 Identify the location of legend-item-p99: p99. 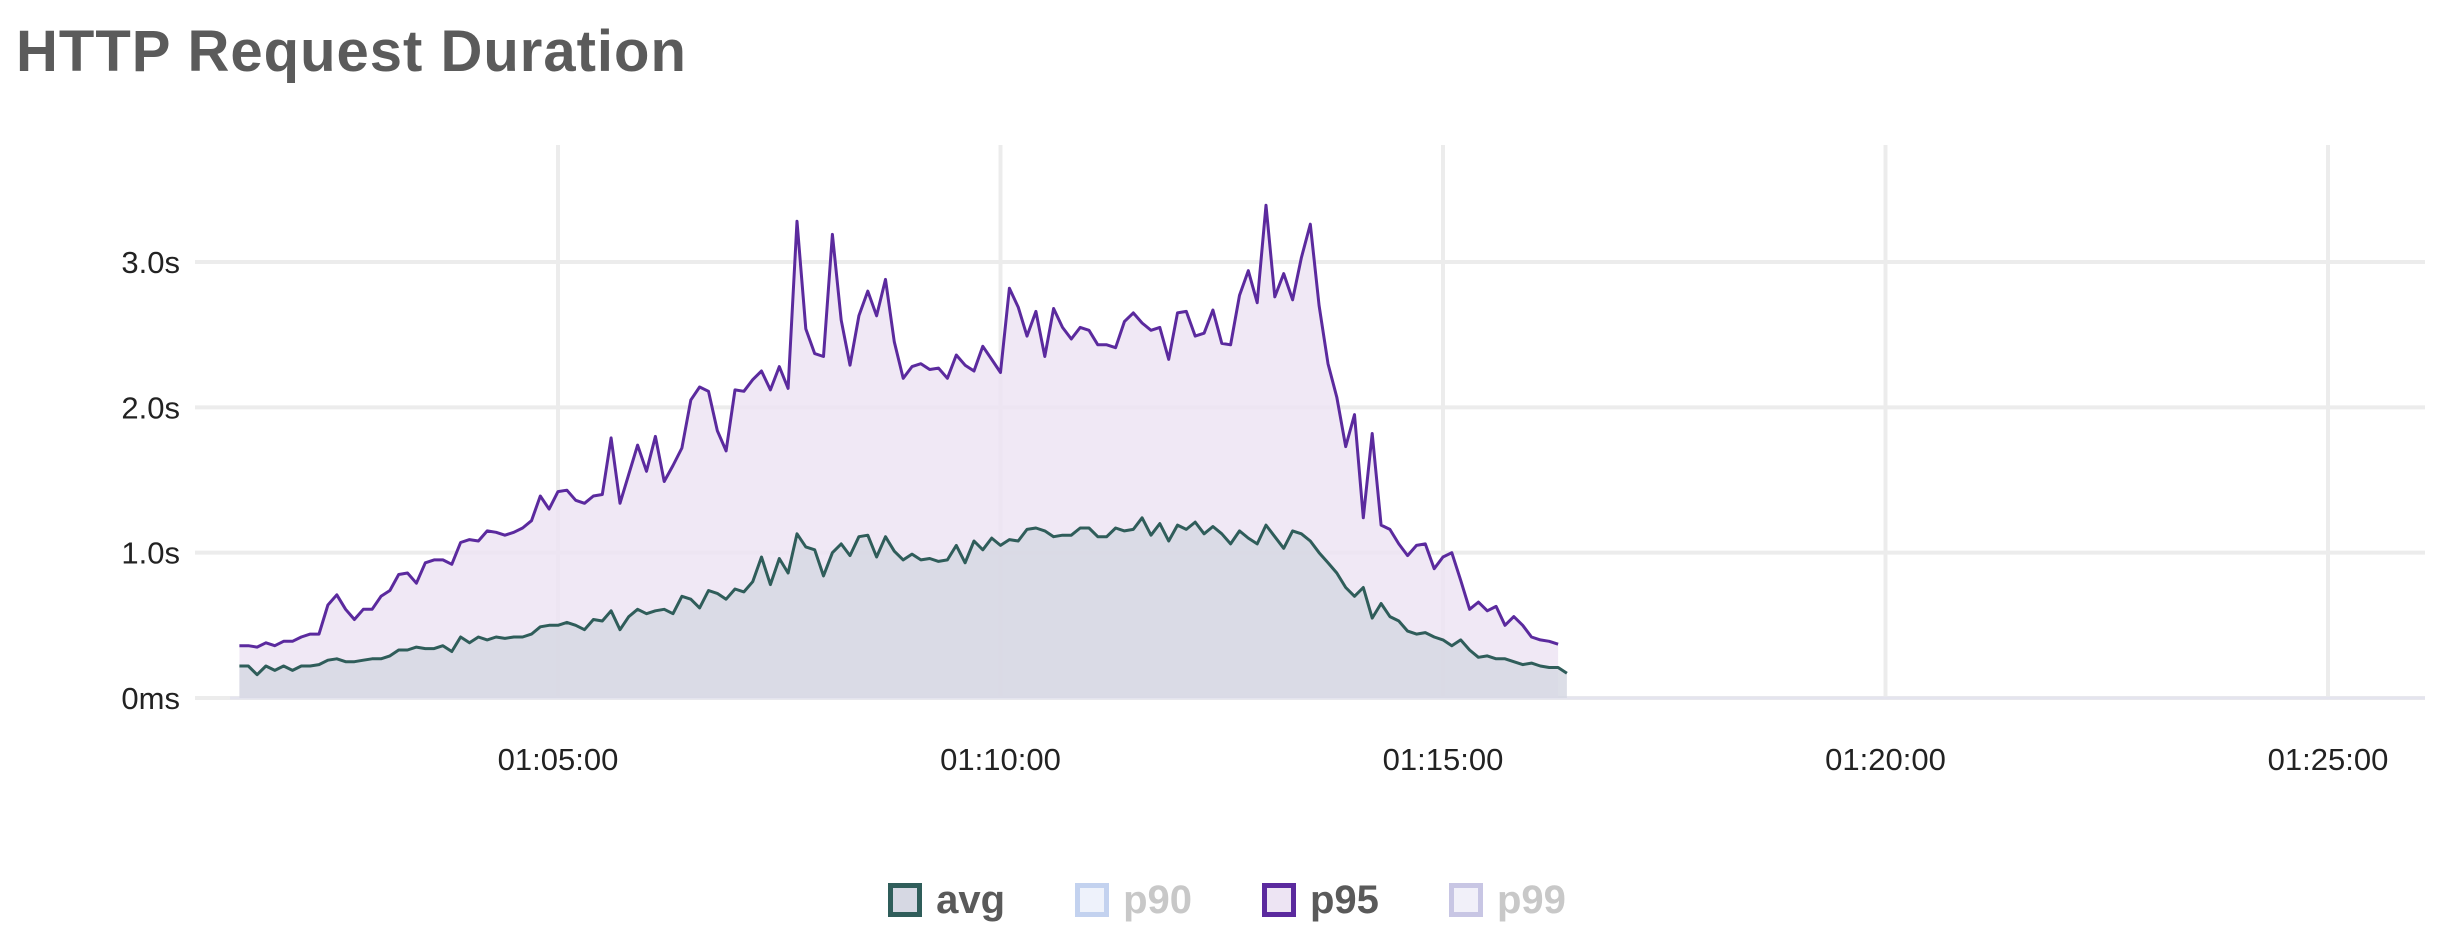
(1507, 900).